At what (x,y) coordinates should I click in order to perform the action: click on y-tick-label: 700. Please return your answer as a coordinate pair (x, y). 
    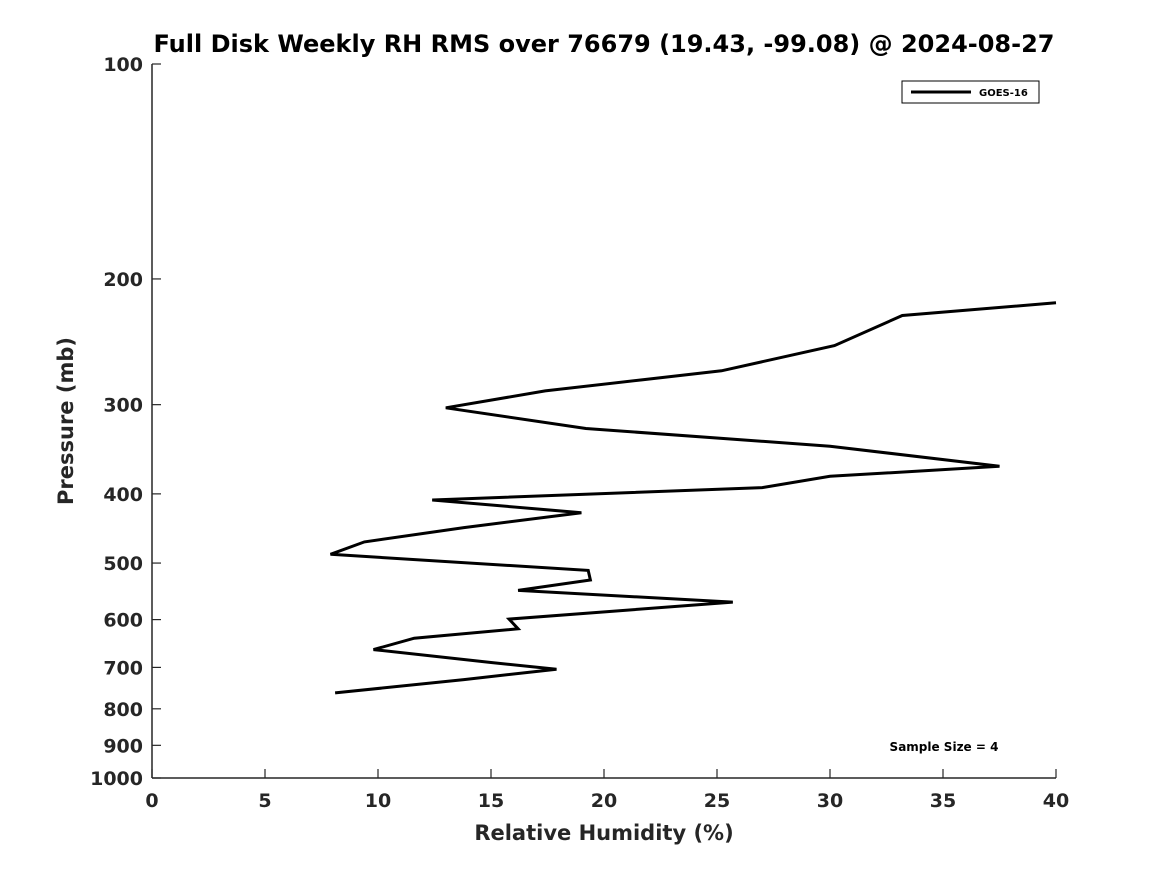
    Looking at the image, I should click on (123, 668).